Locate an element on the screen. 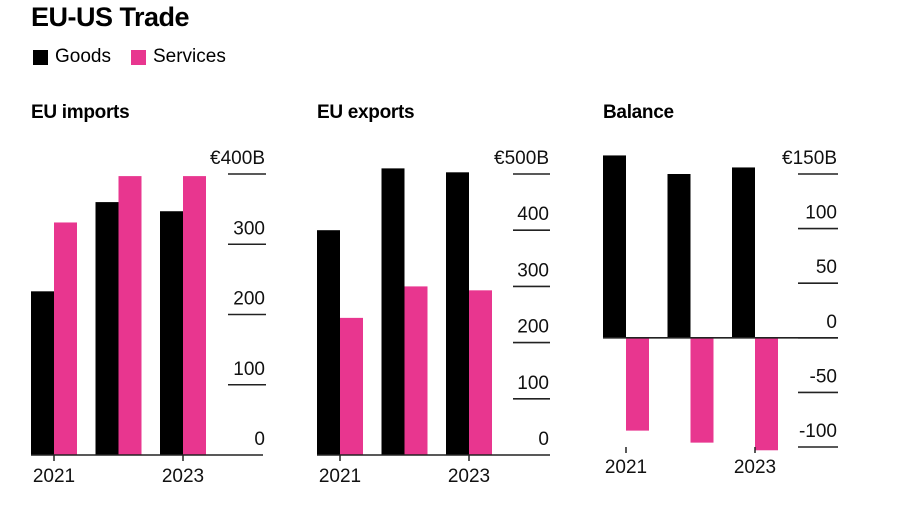 This screenshot has width=900, height=510. balance-y-tick-label: 50 is located at coordinates (826, 267).